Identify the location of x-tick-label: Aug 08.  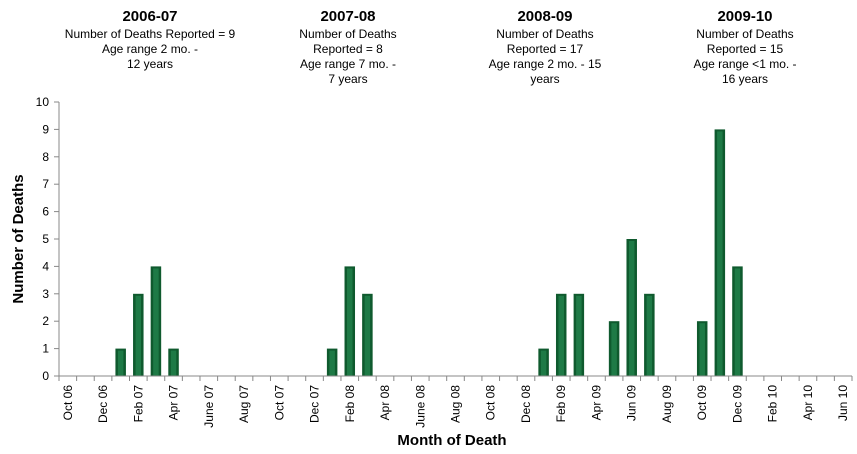
(456, 404).